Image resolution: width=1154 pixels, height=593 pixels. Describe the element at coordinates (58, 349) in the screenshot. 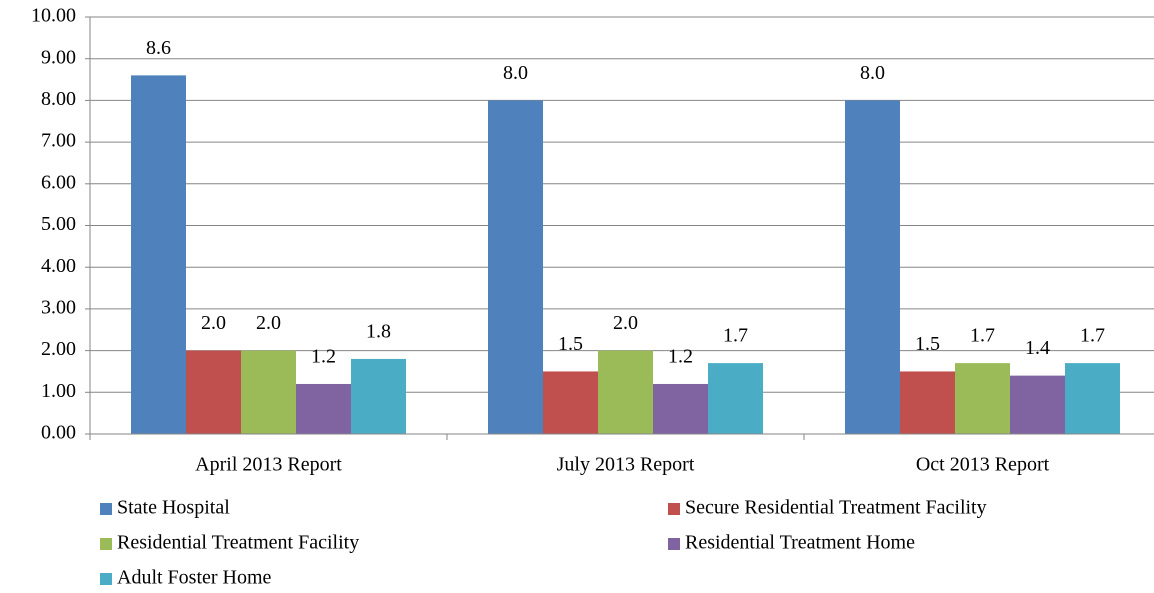

I see `y-tick-label: 2.00` at that location.